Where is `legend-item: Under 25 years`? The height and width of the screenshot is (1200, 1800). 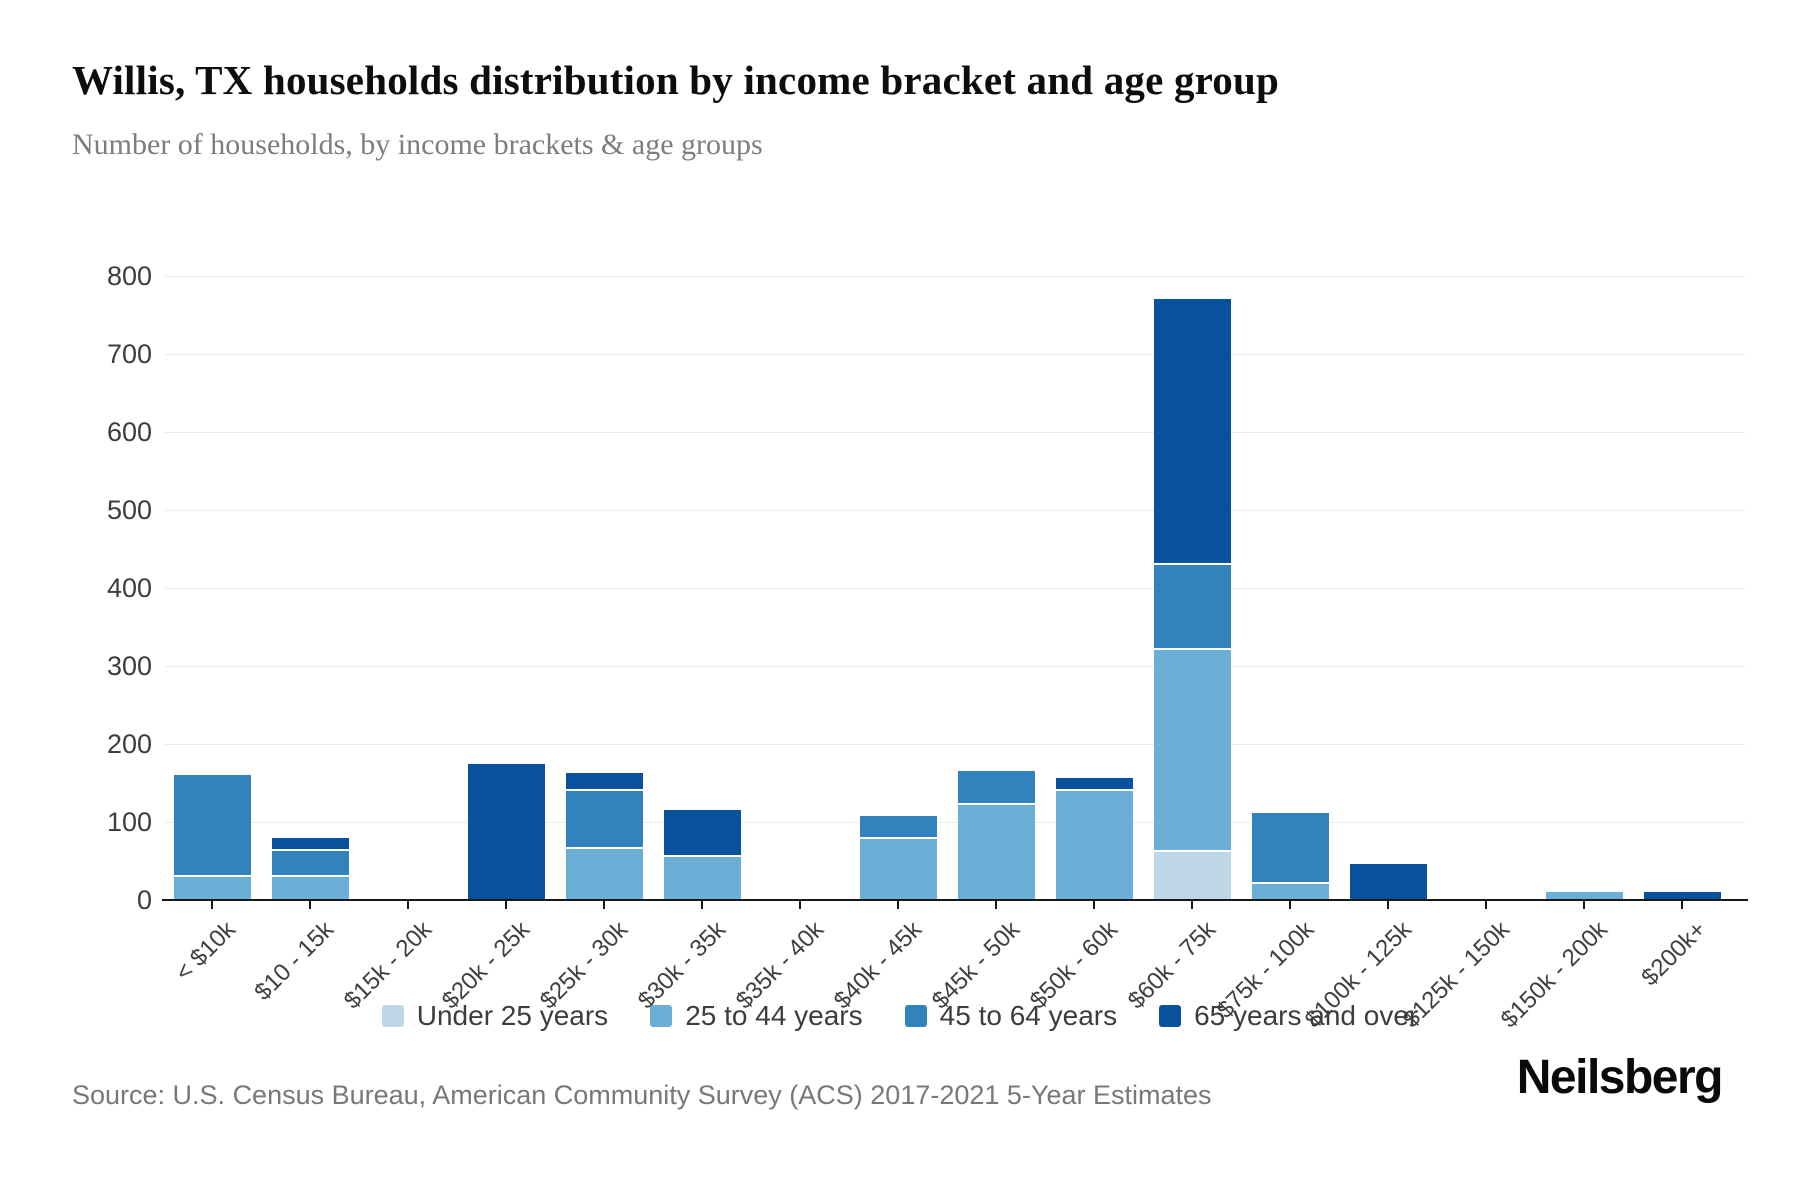
legend-item: Under 25 years is located at coordinates (495, 1016).